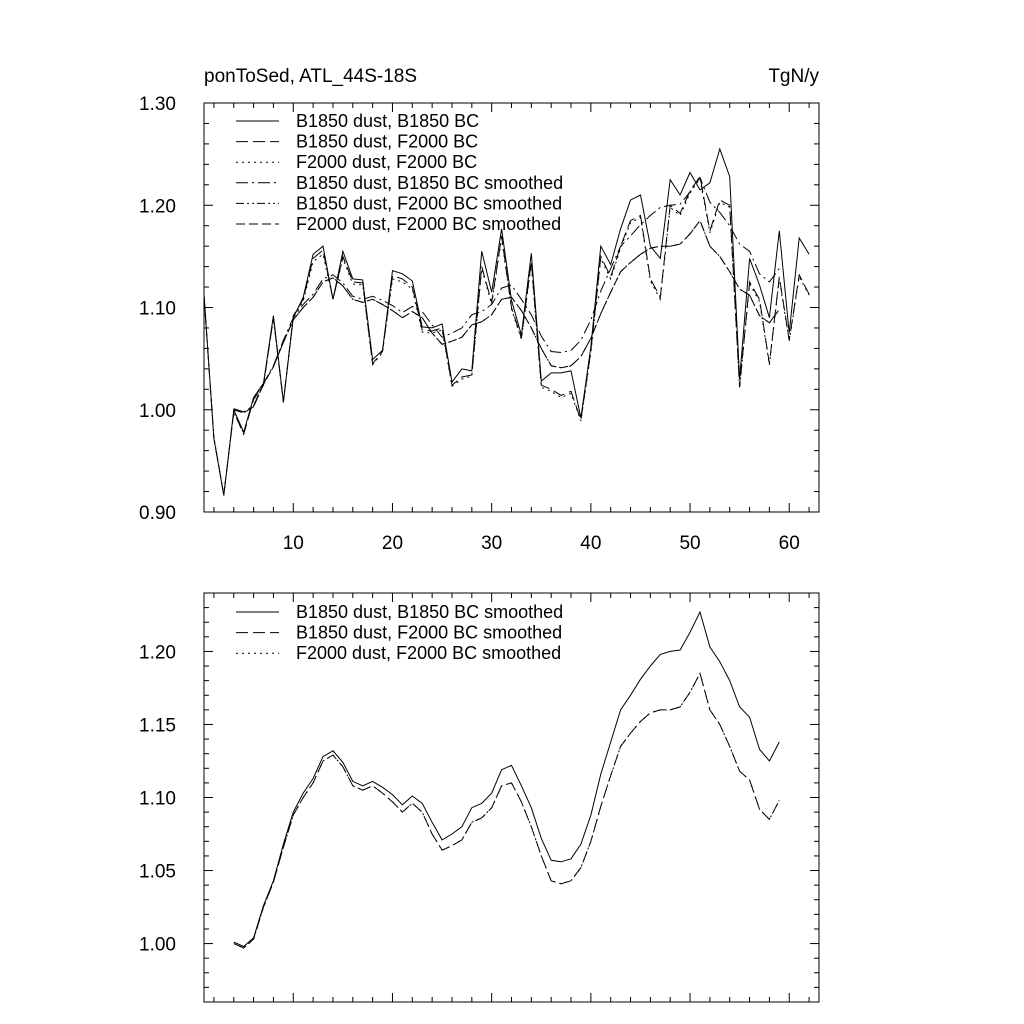 The height and width of the screenshot is (1024, 1024). Describe the element at coordinates (429, 183) in the screenshot. I see `legend-label-4: B1850 dust, B1850 BC smoothed` at that location.